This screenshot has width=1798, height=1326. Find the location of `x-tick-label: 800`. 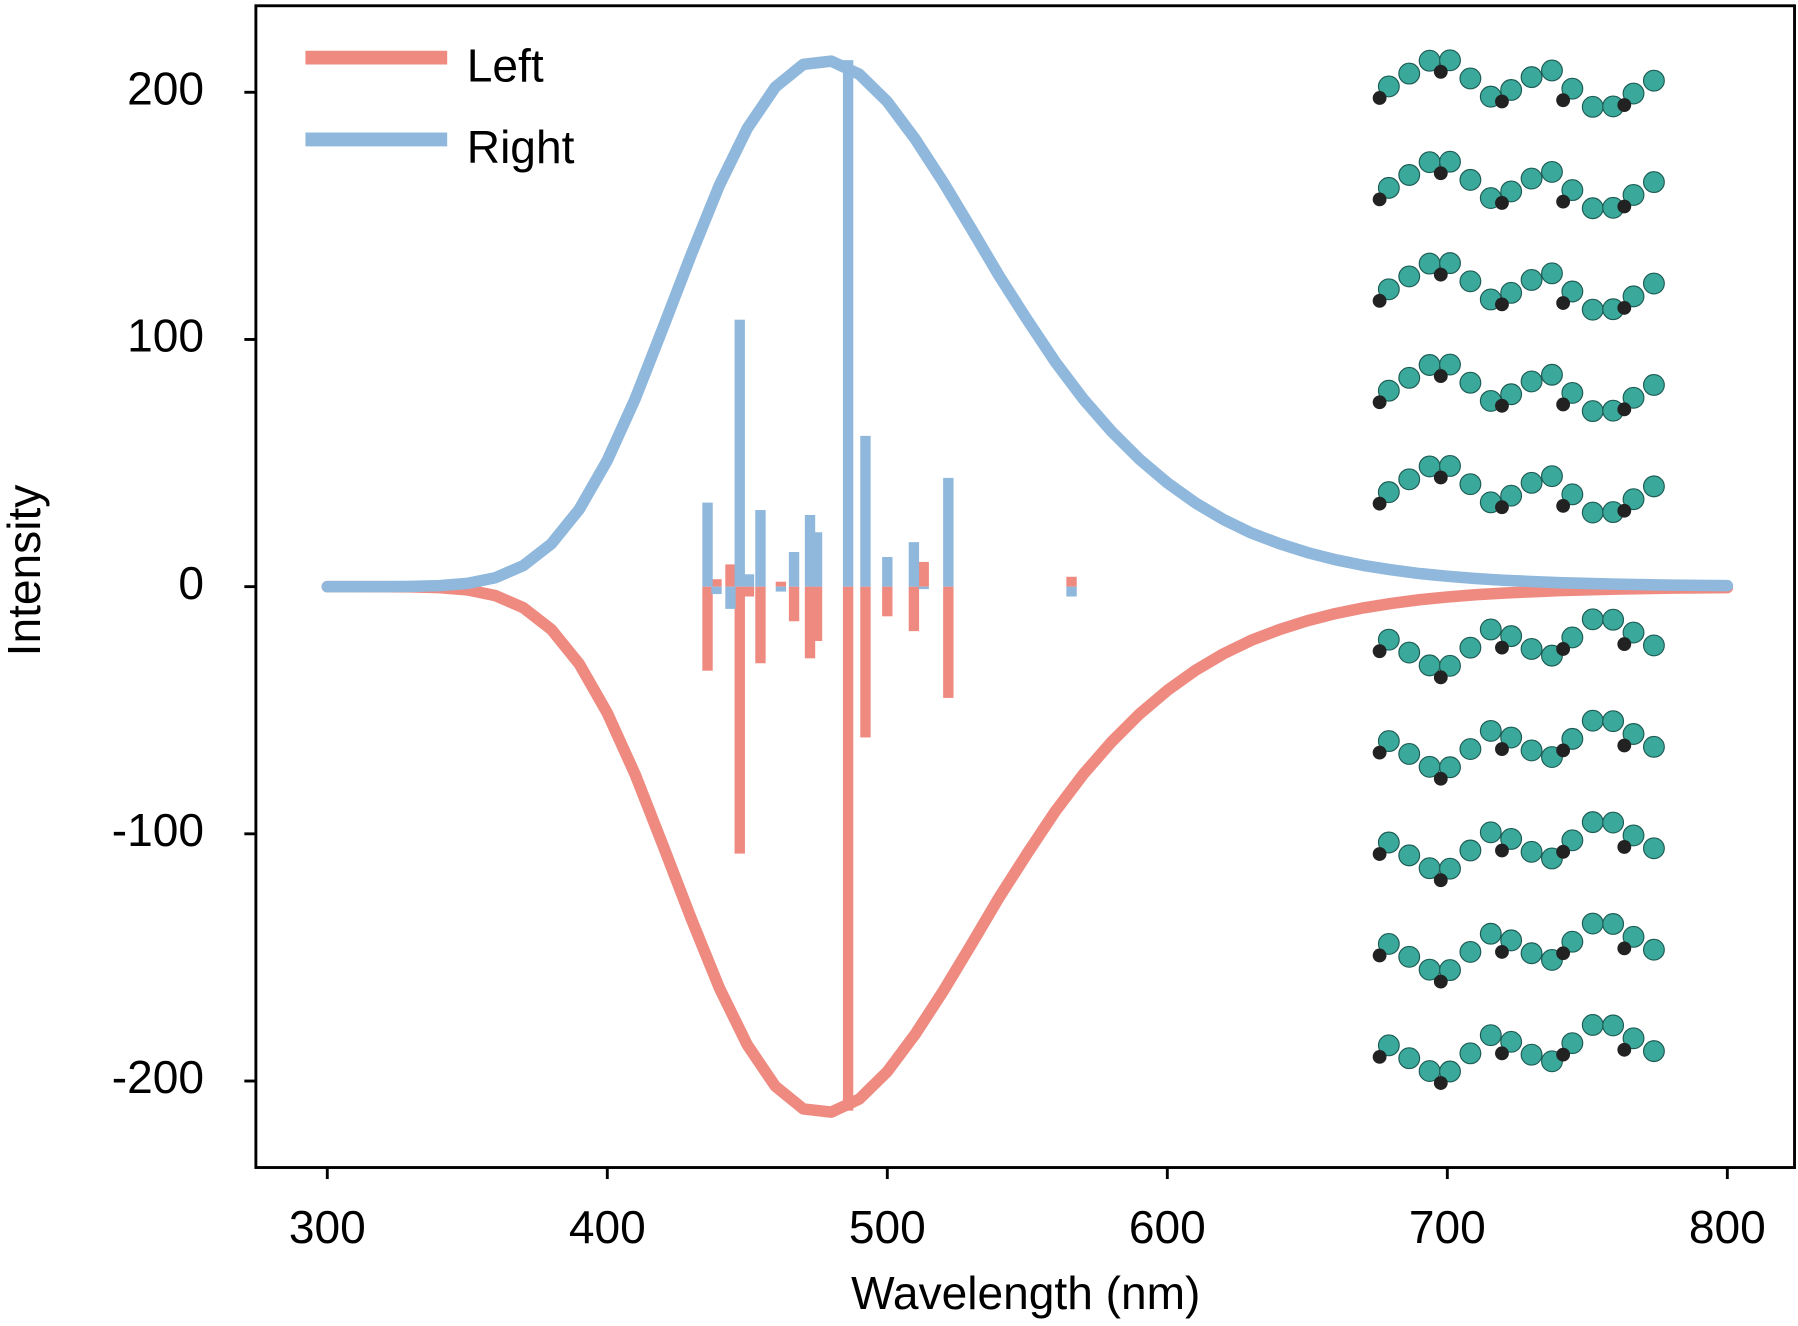

x-tick-label: 800 is located at coordinates (1727, 1227).